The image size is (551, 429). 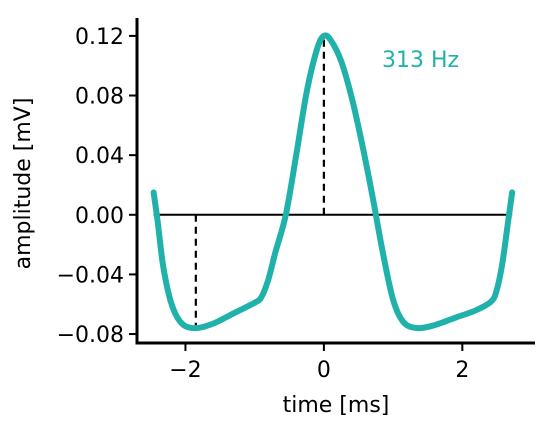 I want to click on x-tick-label: 2, so click(x=462, y=370).